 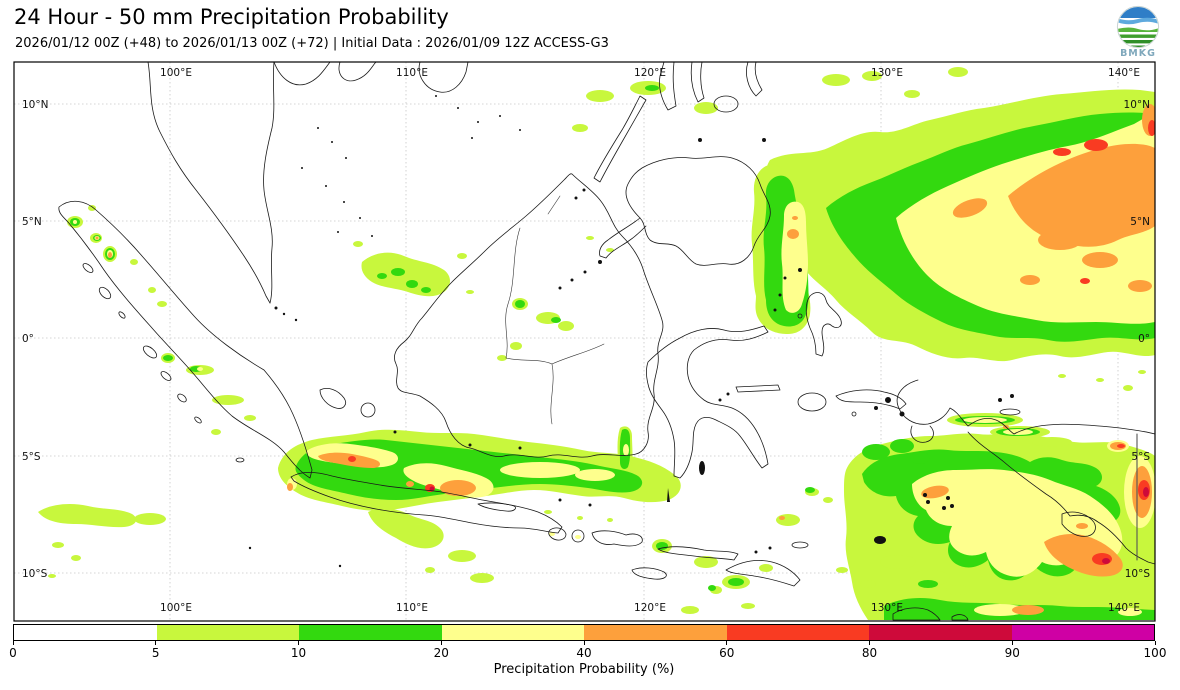 I want to click on colorbar-tick-label: 90, so click(x=1012, y=653).